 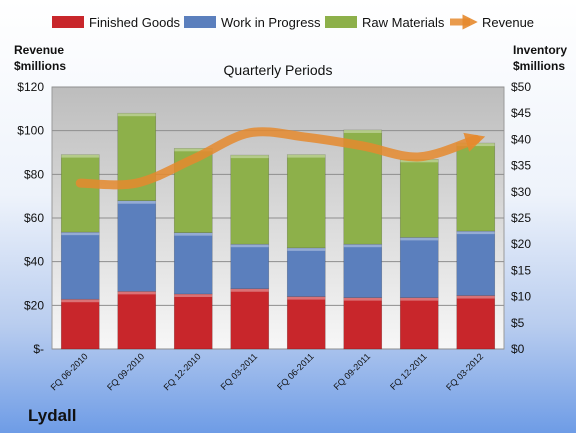 I want to click on left-tick-label-3: $60, so click(x=34, y=218).